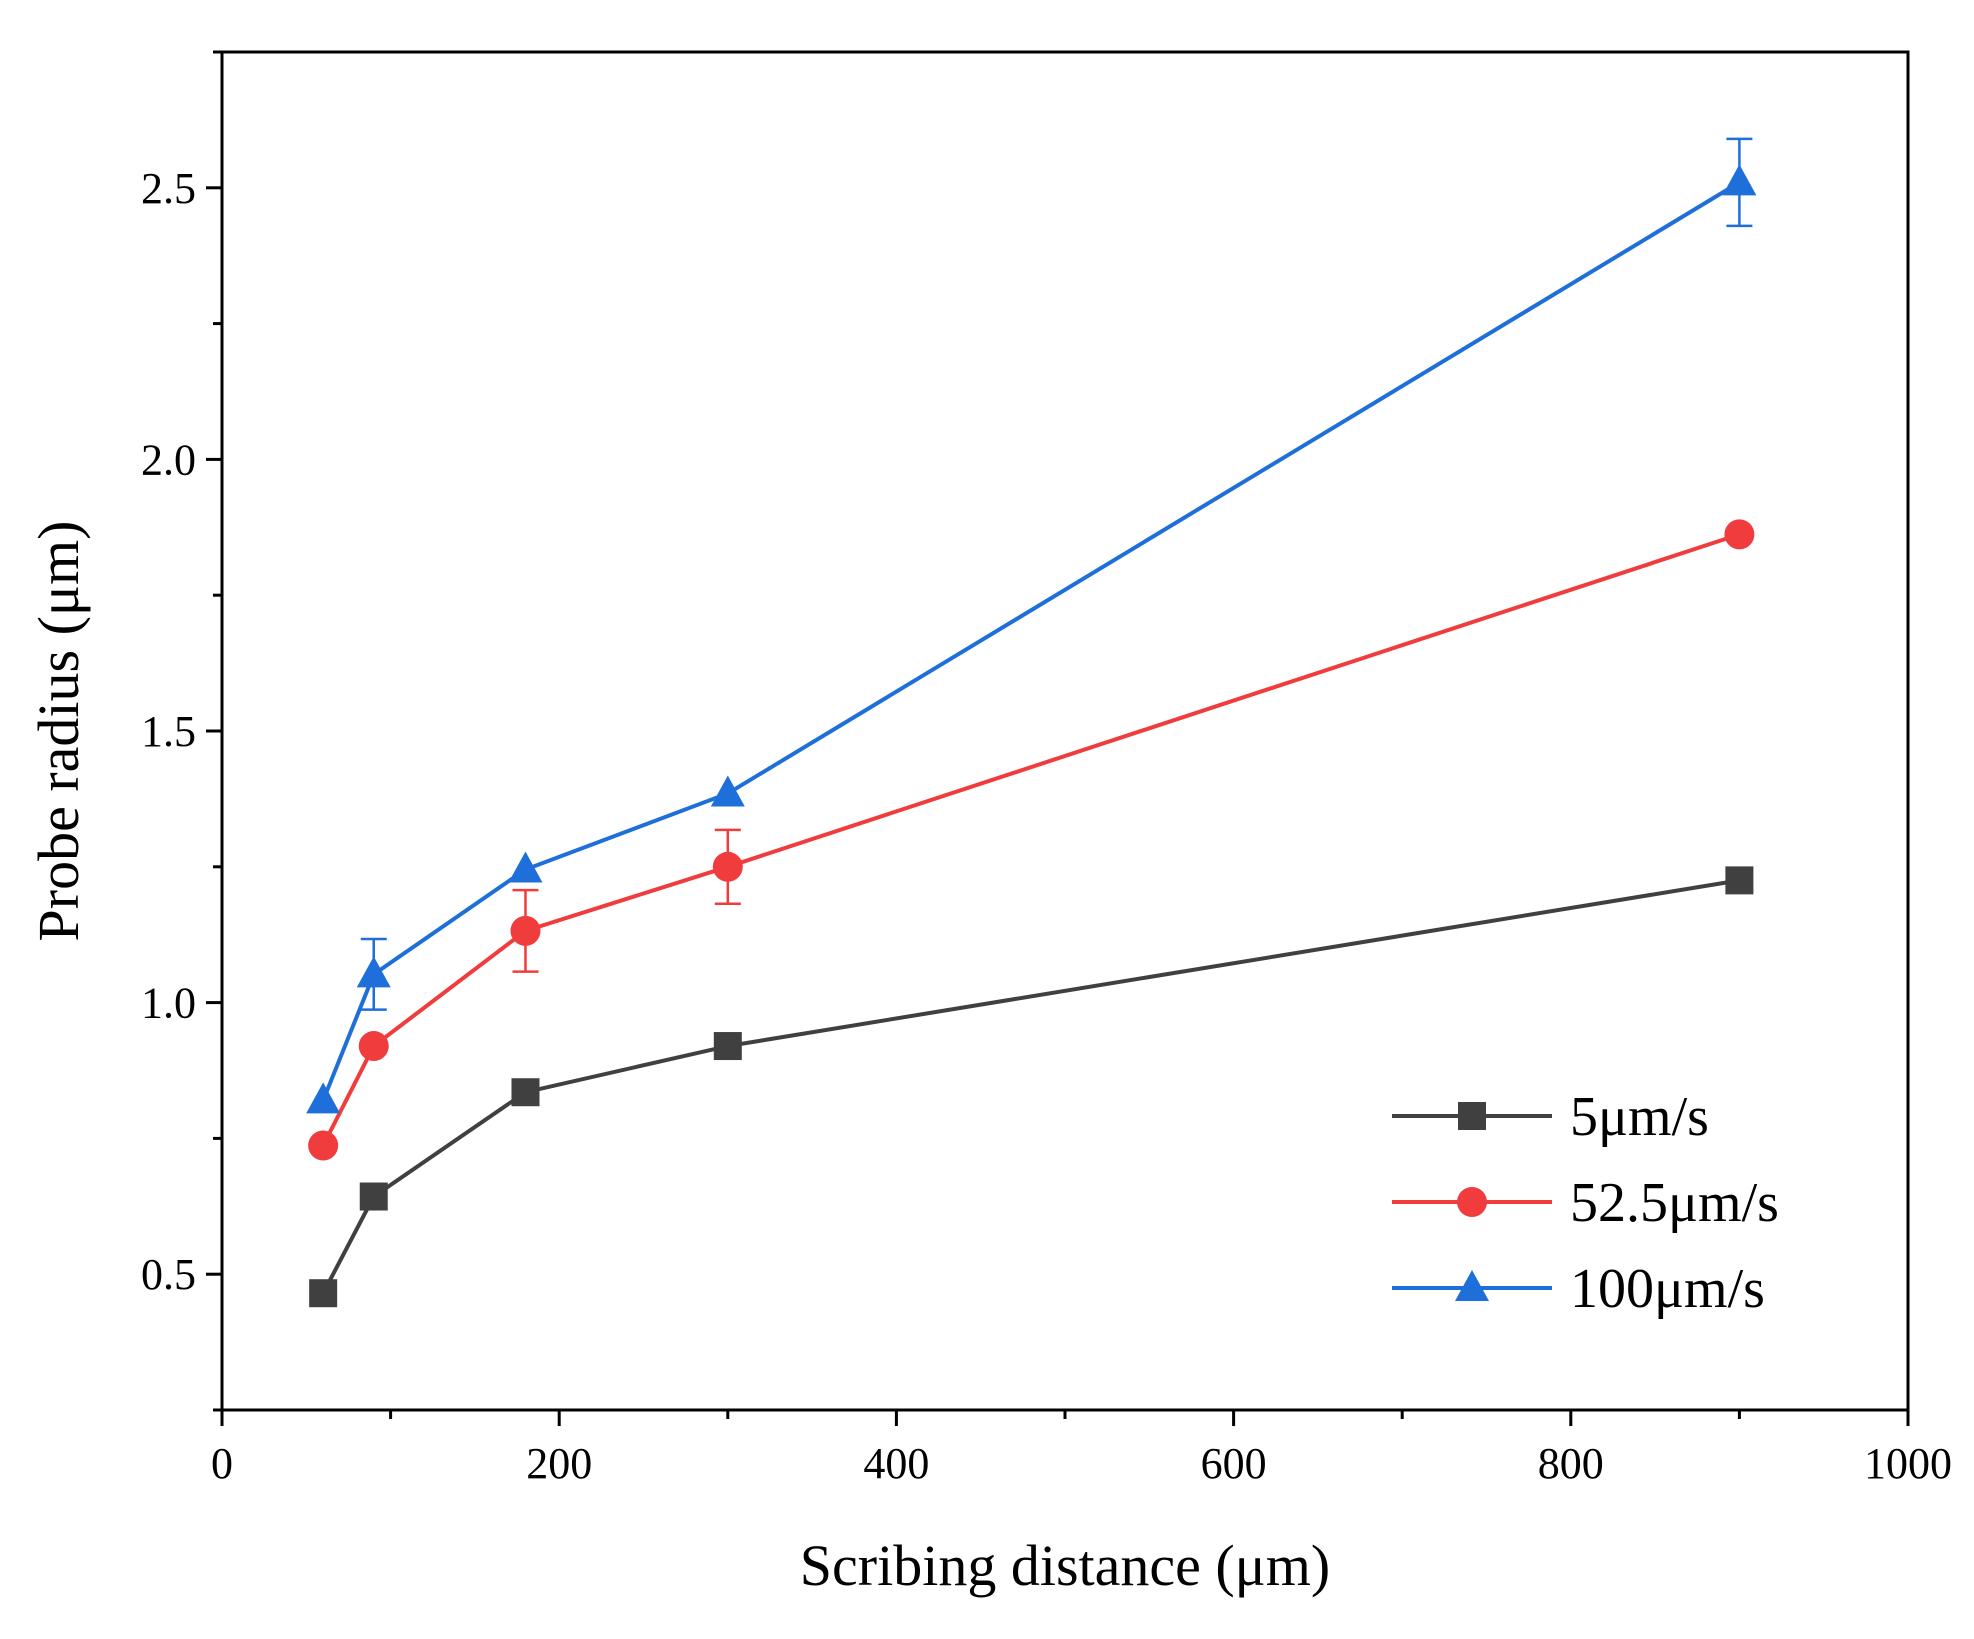  What do you see at coordinates (168, 731) in the screenshot?
I see `y-tick-label: 1.5` at bounding box center [168, 731].